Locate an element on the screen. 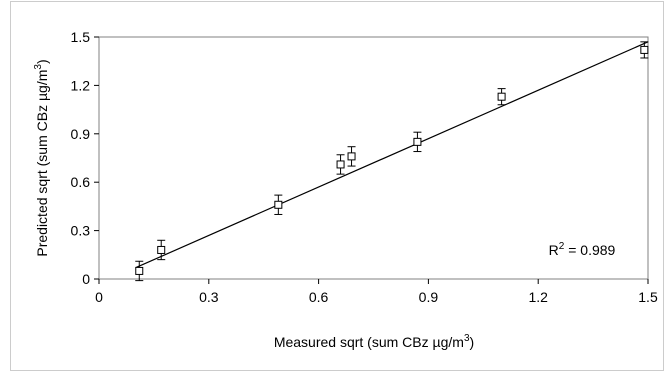 This screenshot has width=666, height=380. y-tick-label: 1.2 is located at coordinates (81, 85).